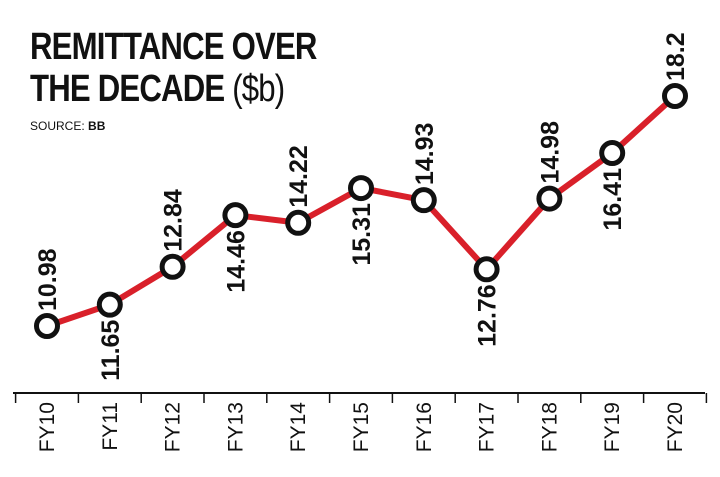  I want to click on x-tick-label: FY18, so click(549, 427).